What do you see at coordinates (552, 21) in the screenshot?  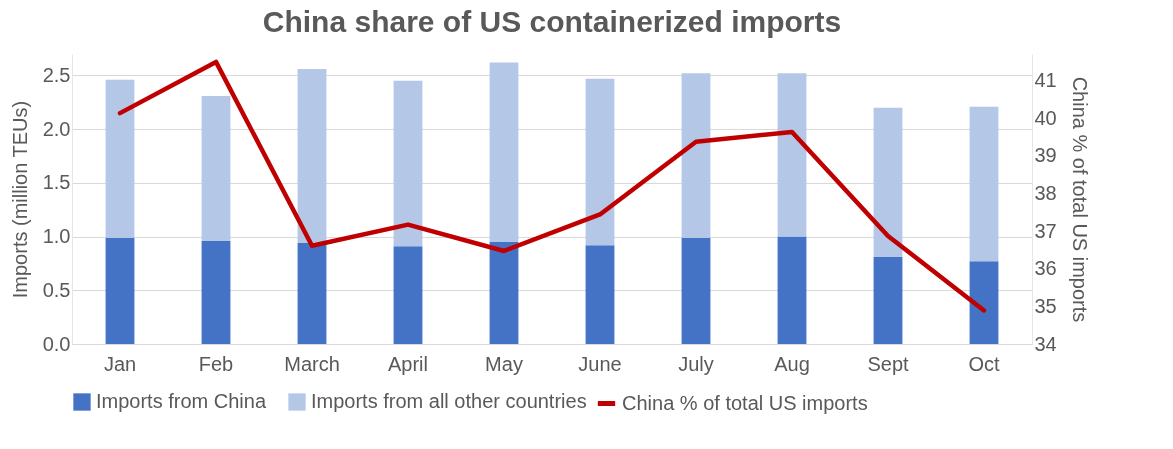 I see `chart-title: China share of US containerized imports` at bounding box center [552, 21].